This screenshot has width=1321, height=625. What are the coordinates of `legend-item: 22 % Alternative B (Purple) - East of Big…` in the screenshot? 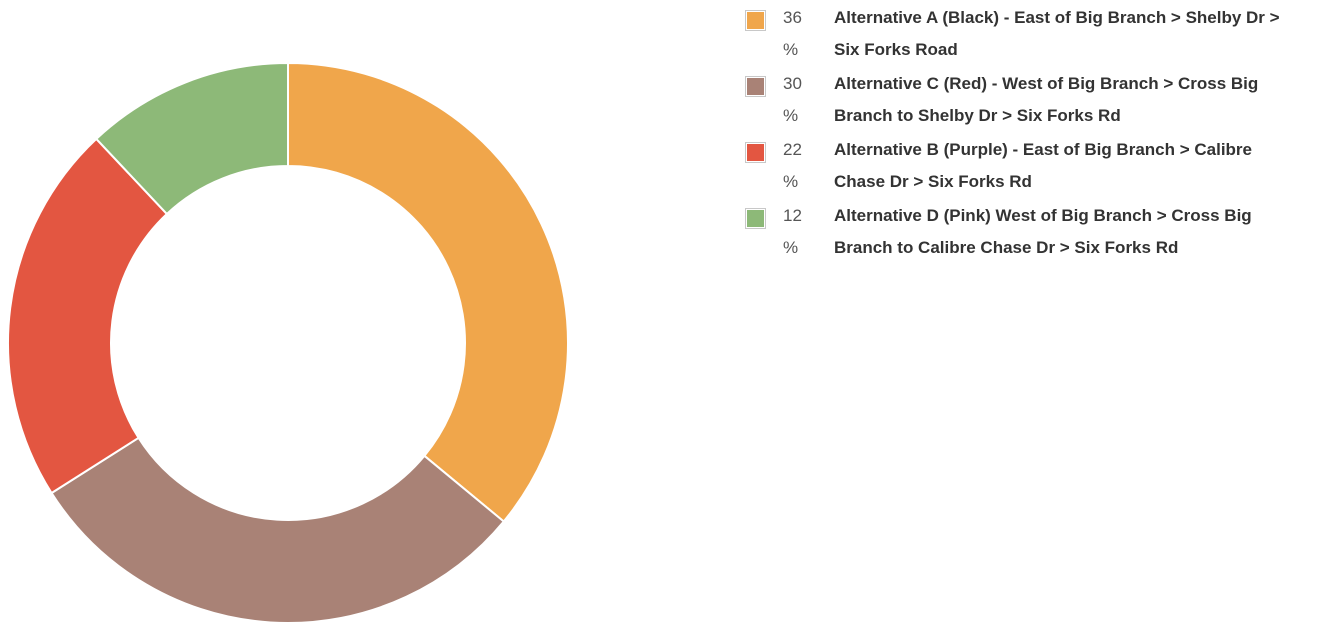 It's located at (1030, 168).